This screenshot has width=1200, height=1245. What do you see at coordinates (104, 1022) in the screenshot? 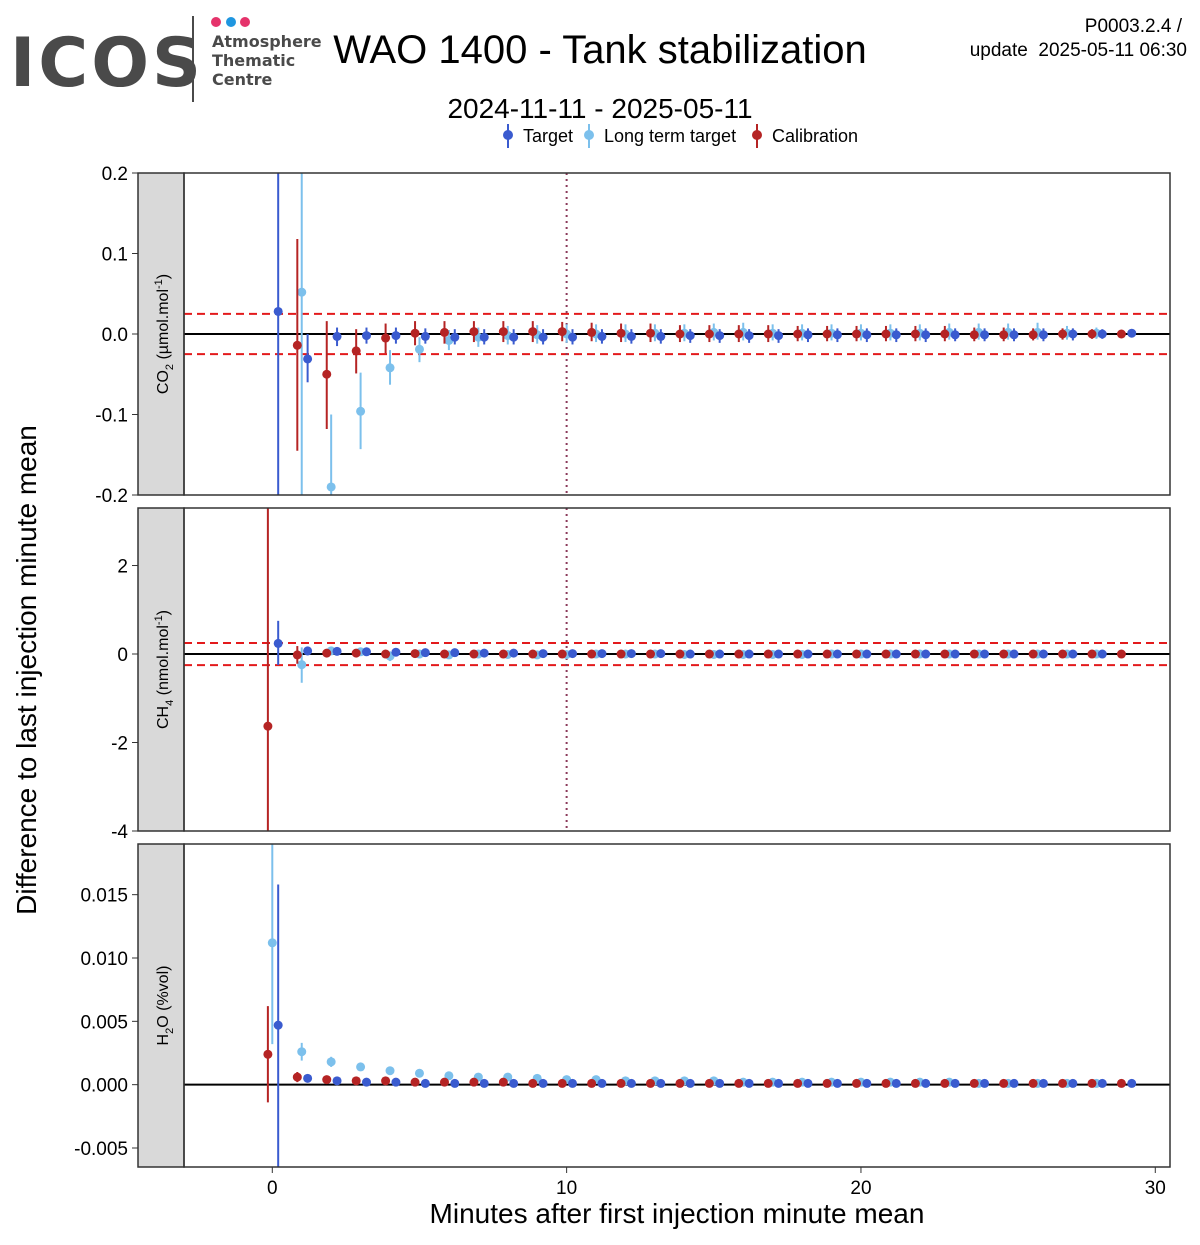
I see `y-tick-label-h2o-2: 0.005` at bounding box center [104, 1022].